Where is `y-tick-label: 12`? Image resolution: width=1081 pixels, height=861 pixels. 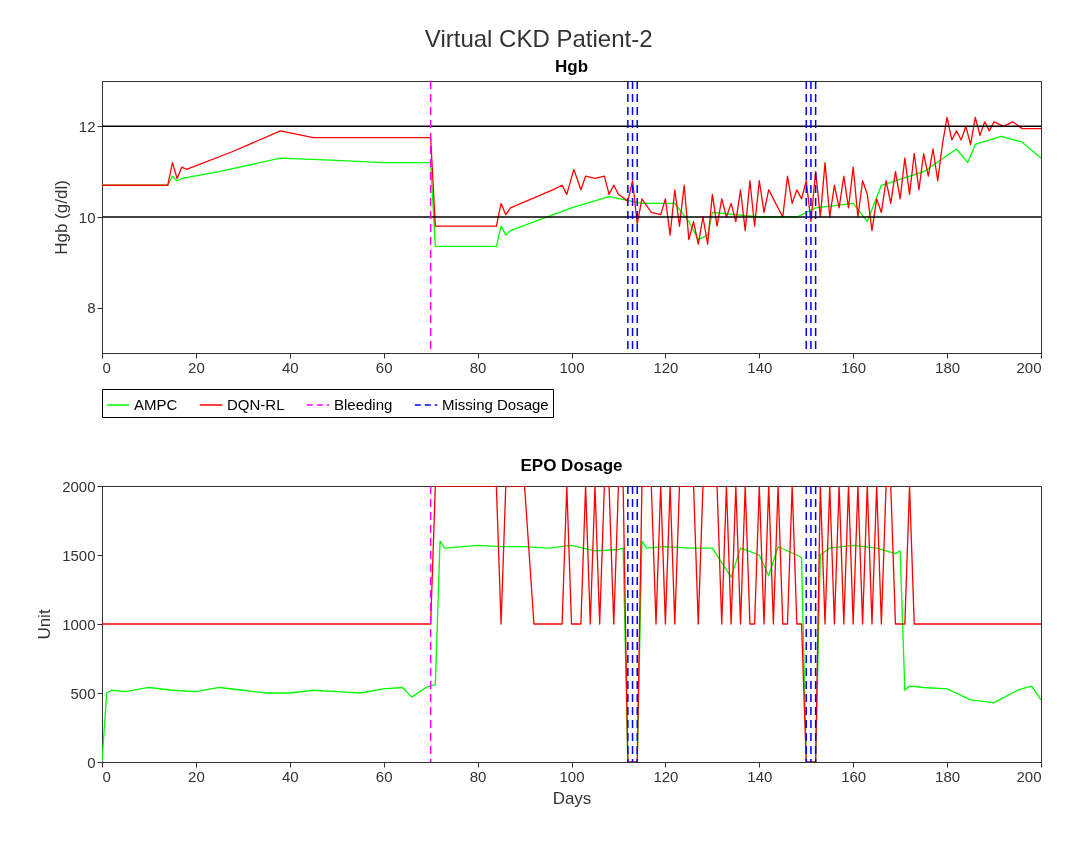 y-tick-label: 12 is located at coordinates (87, 126).